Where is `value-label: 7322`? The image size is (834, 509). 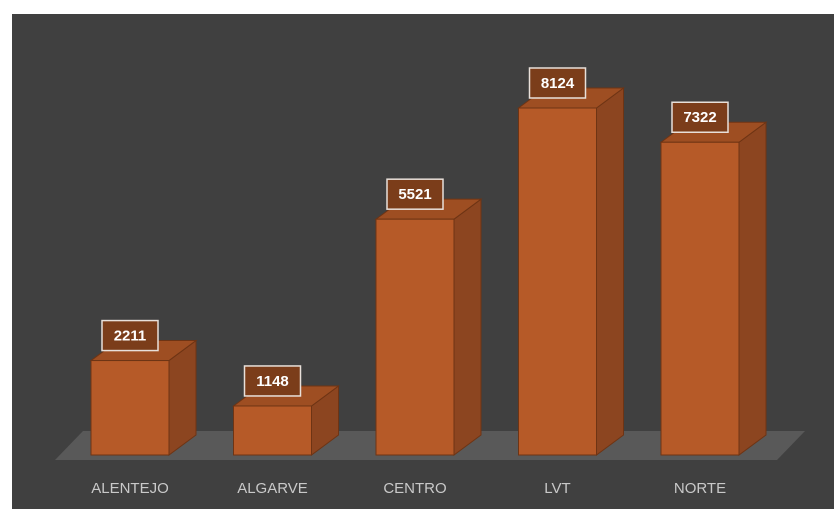
value-label: 7322 is located at coordinates (699, 117).